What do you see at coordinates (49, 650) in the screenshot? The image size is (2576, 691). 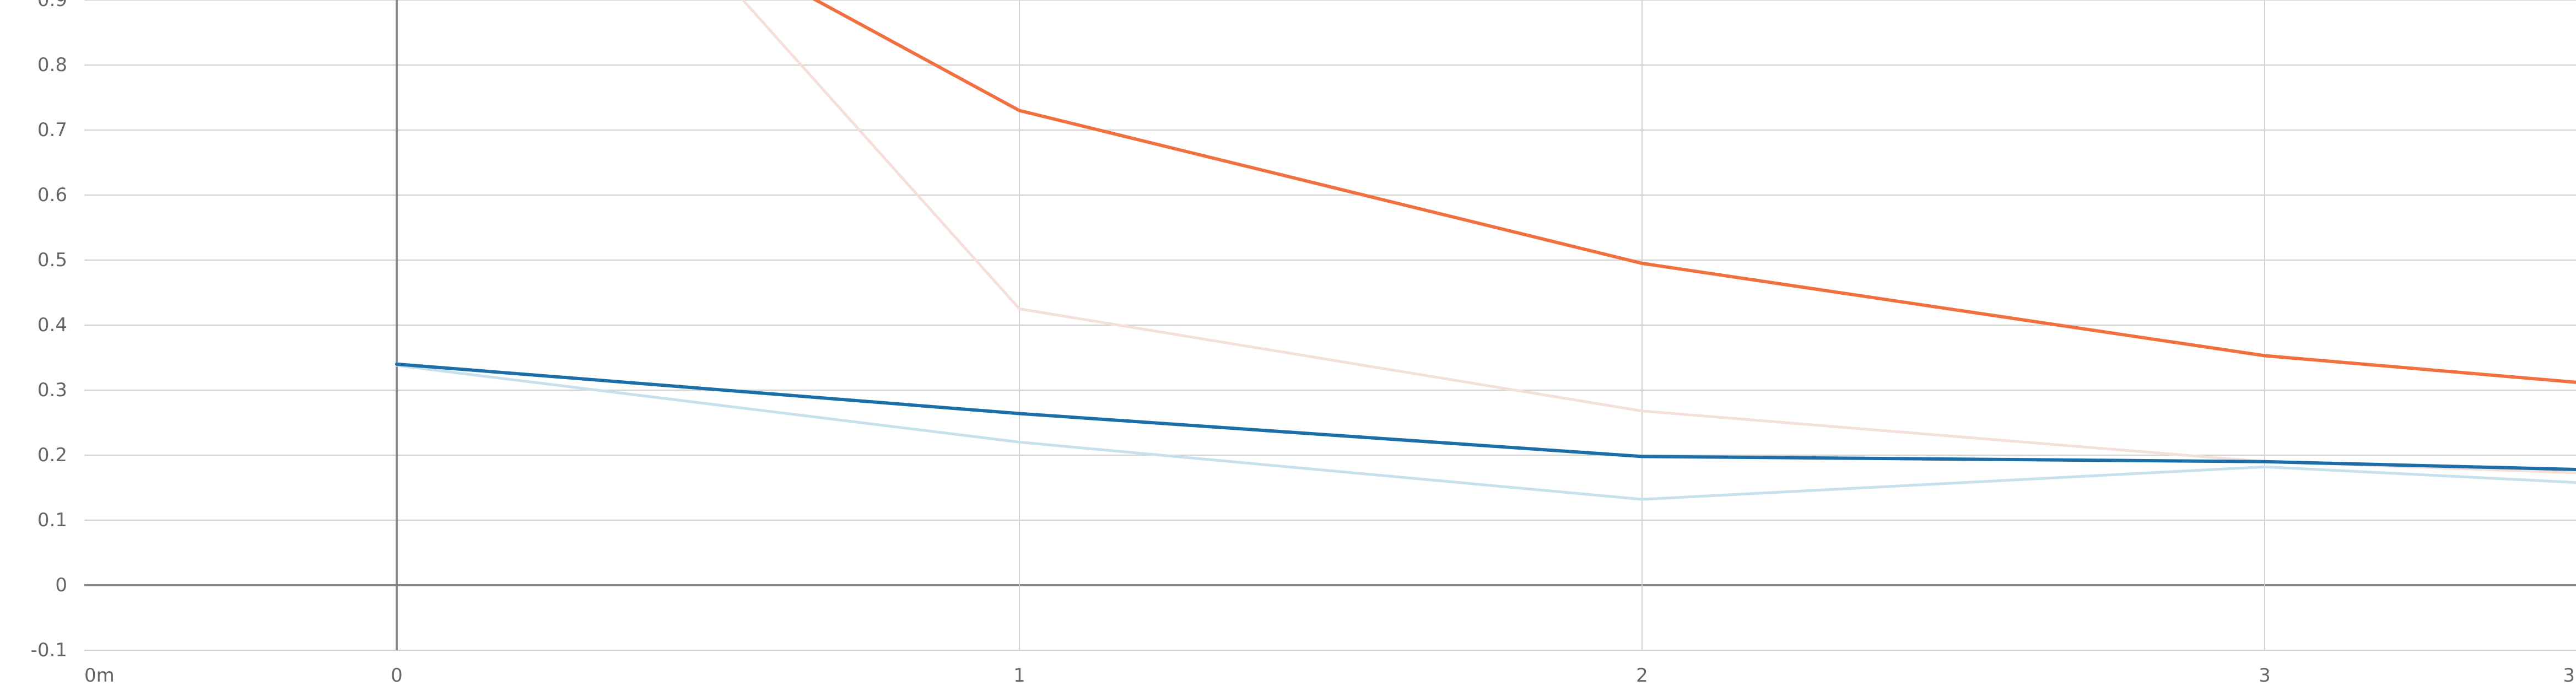 I see `y-tick-label: -0.1` at bounding box center [49, 650].